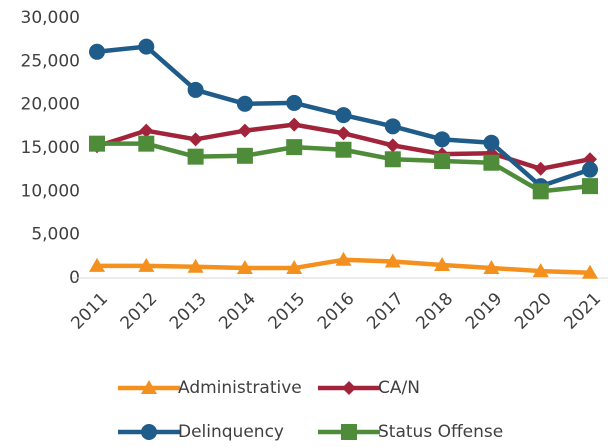 The height and width of the screenshot is (447, 611). Describe the element at coordinates (139, 311) in the screenshot. I see `x-tick-label: 2012` at that location.